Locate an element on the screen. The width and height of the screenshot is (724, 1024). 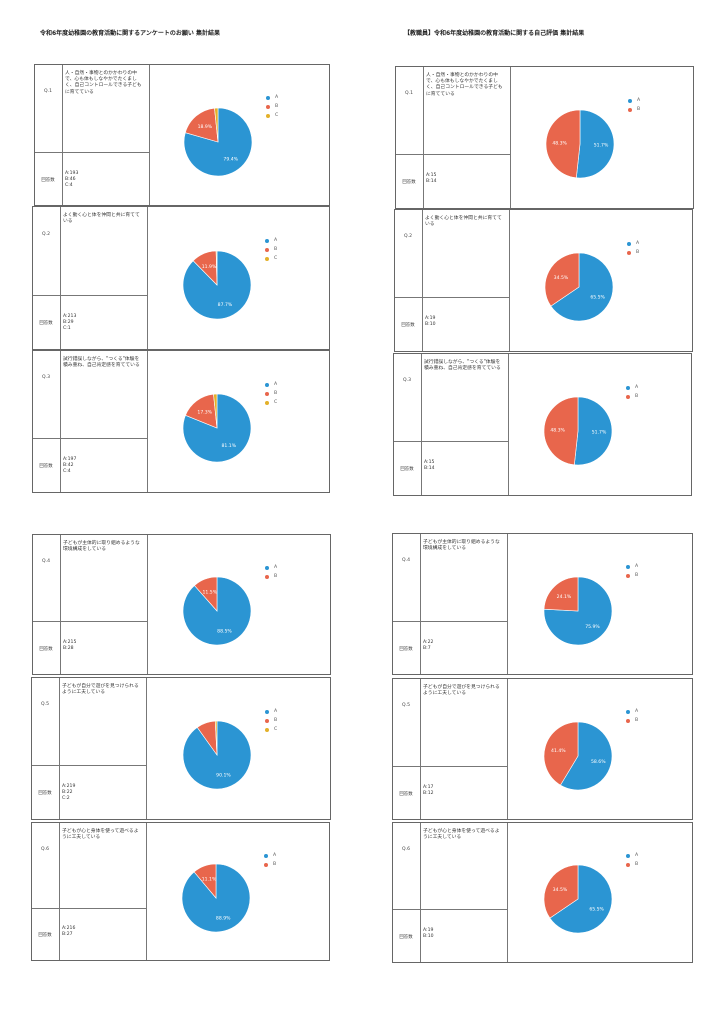
pie-chart: 90.1% is located at coordinates (217, 755).